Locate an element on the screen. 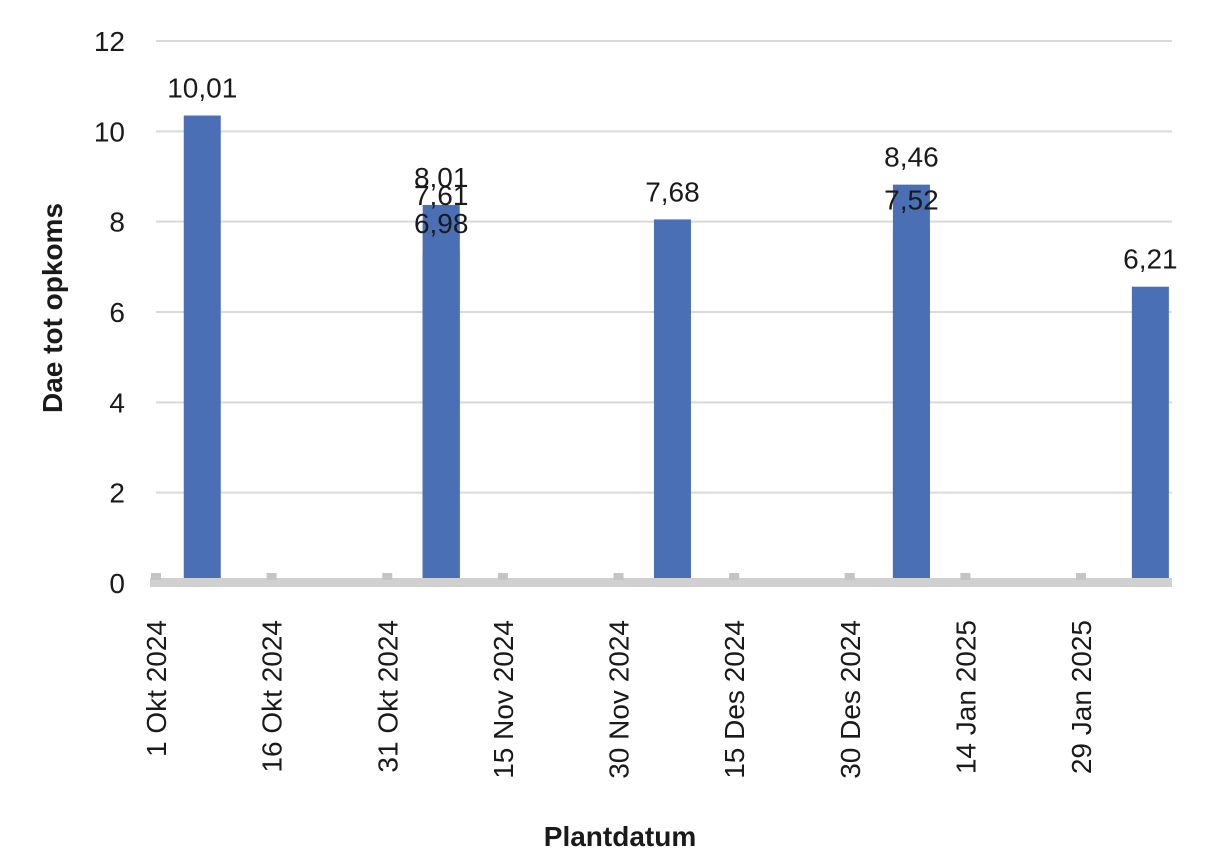  data-label: 10,01 is located at coordinates (202, 88).